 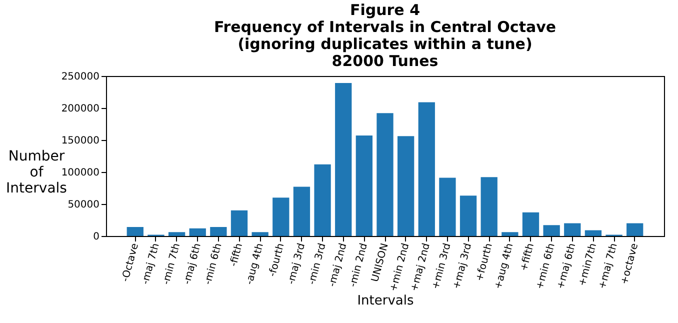 What do you see at coordinates (130, 263) in the screenshot?
I see `x-tick-label: -Octave` at bounding box center [130, 263].